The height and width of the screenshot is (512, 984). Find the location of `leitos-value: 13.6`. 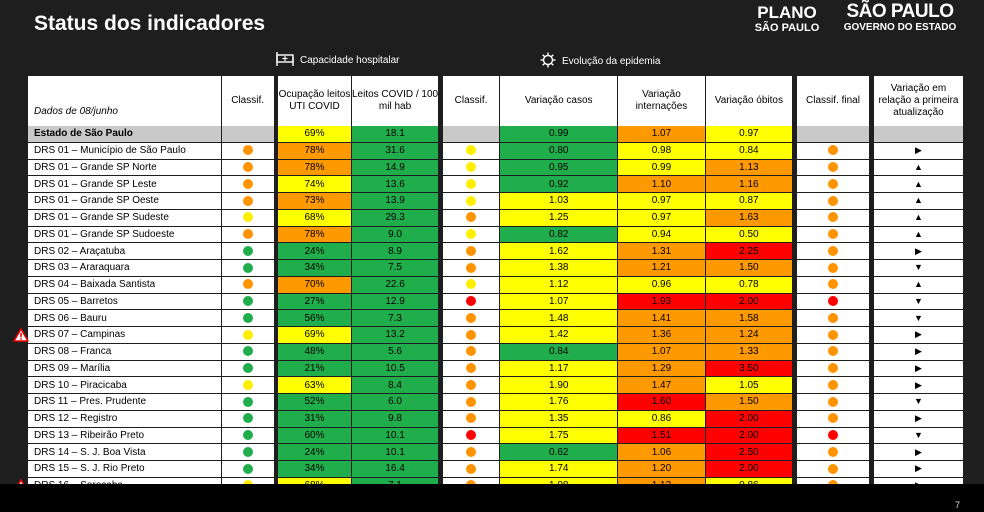

leitos-value: 13.6 is located at coordinates (395, 184).